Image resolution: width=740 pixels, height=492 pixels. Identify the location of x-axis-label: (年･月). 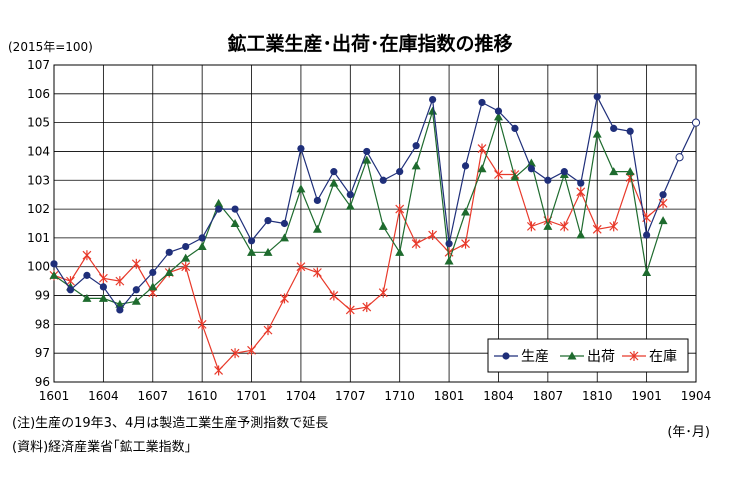
(688, 432).